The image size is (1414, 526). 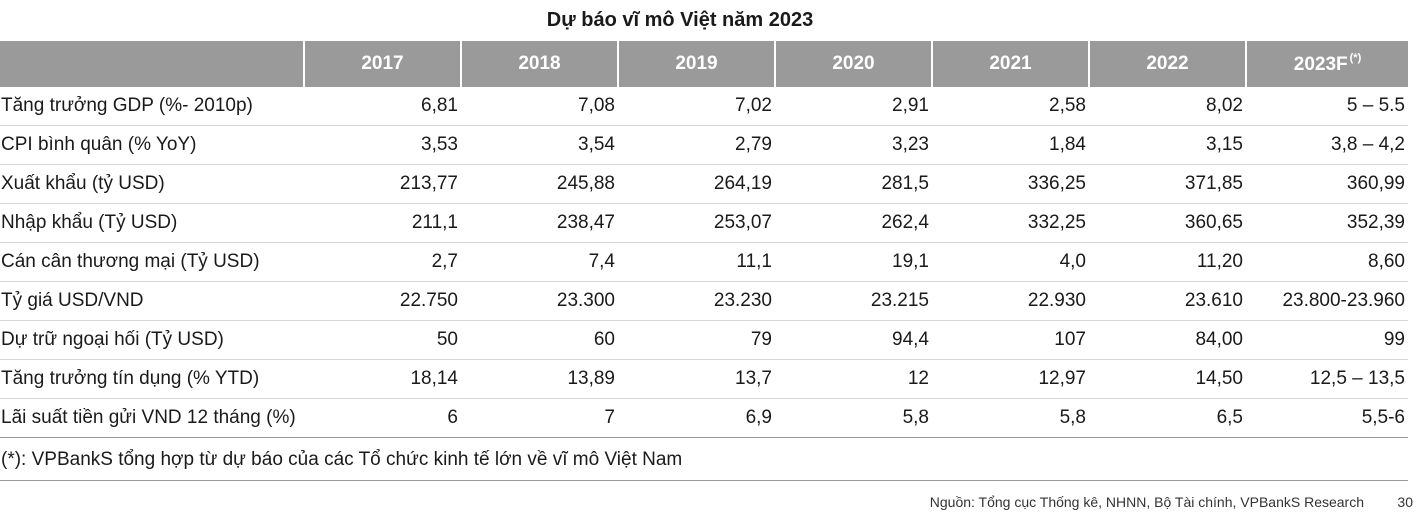 I want to click on forecast-year-header: 2023F (*), so click(x=1327, y=64).